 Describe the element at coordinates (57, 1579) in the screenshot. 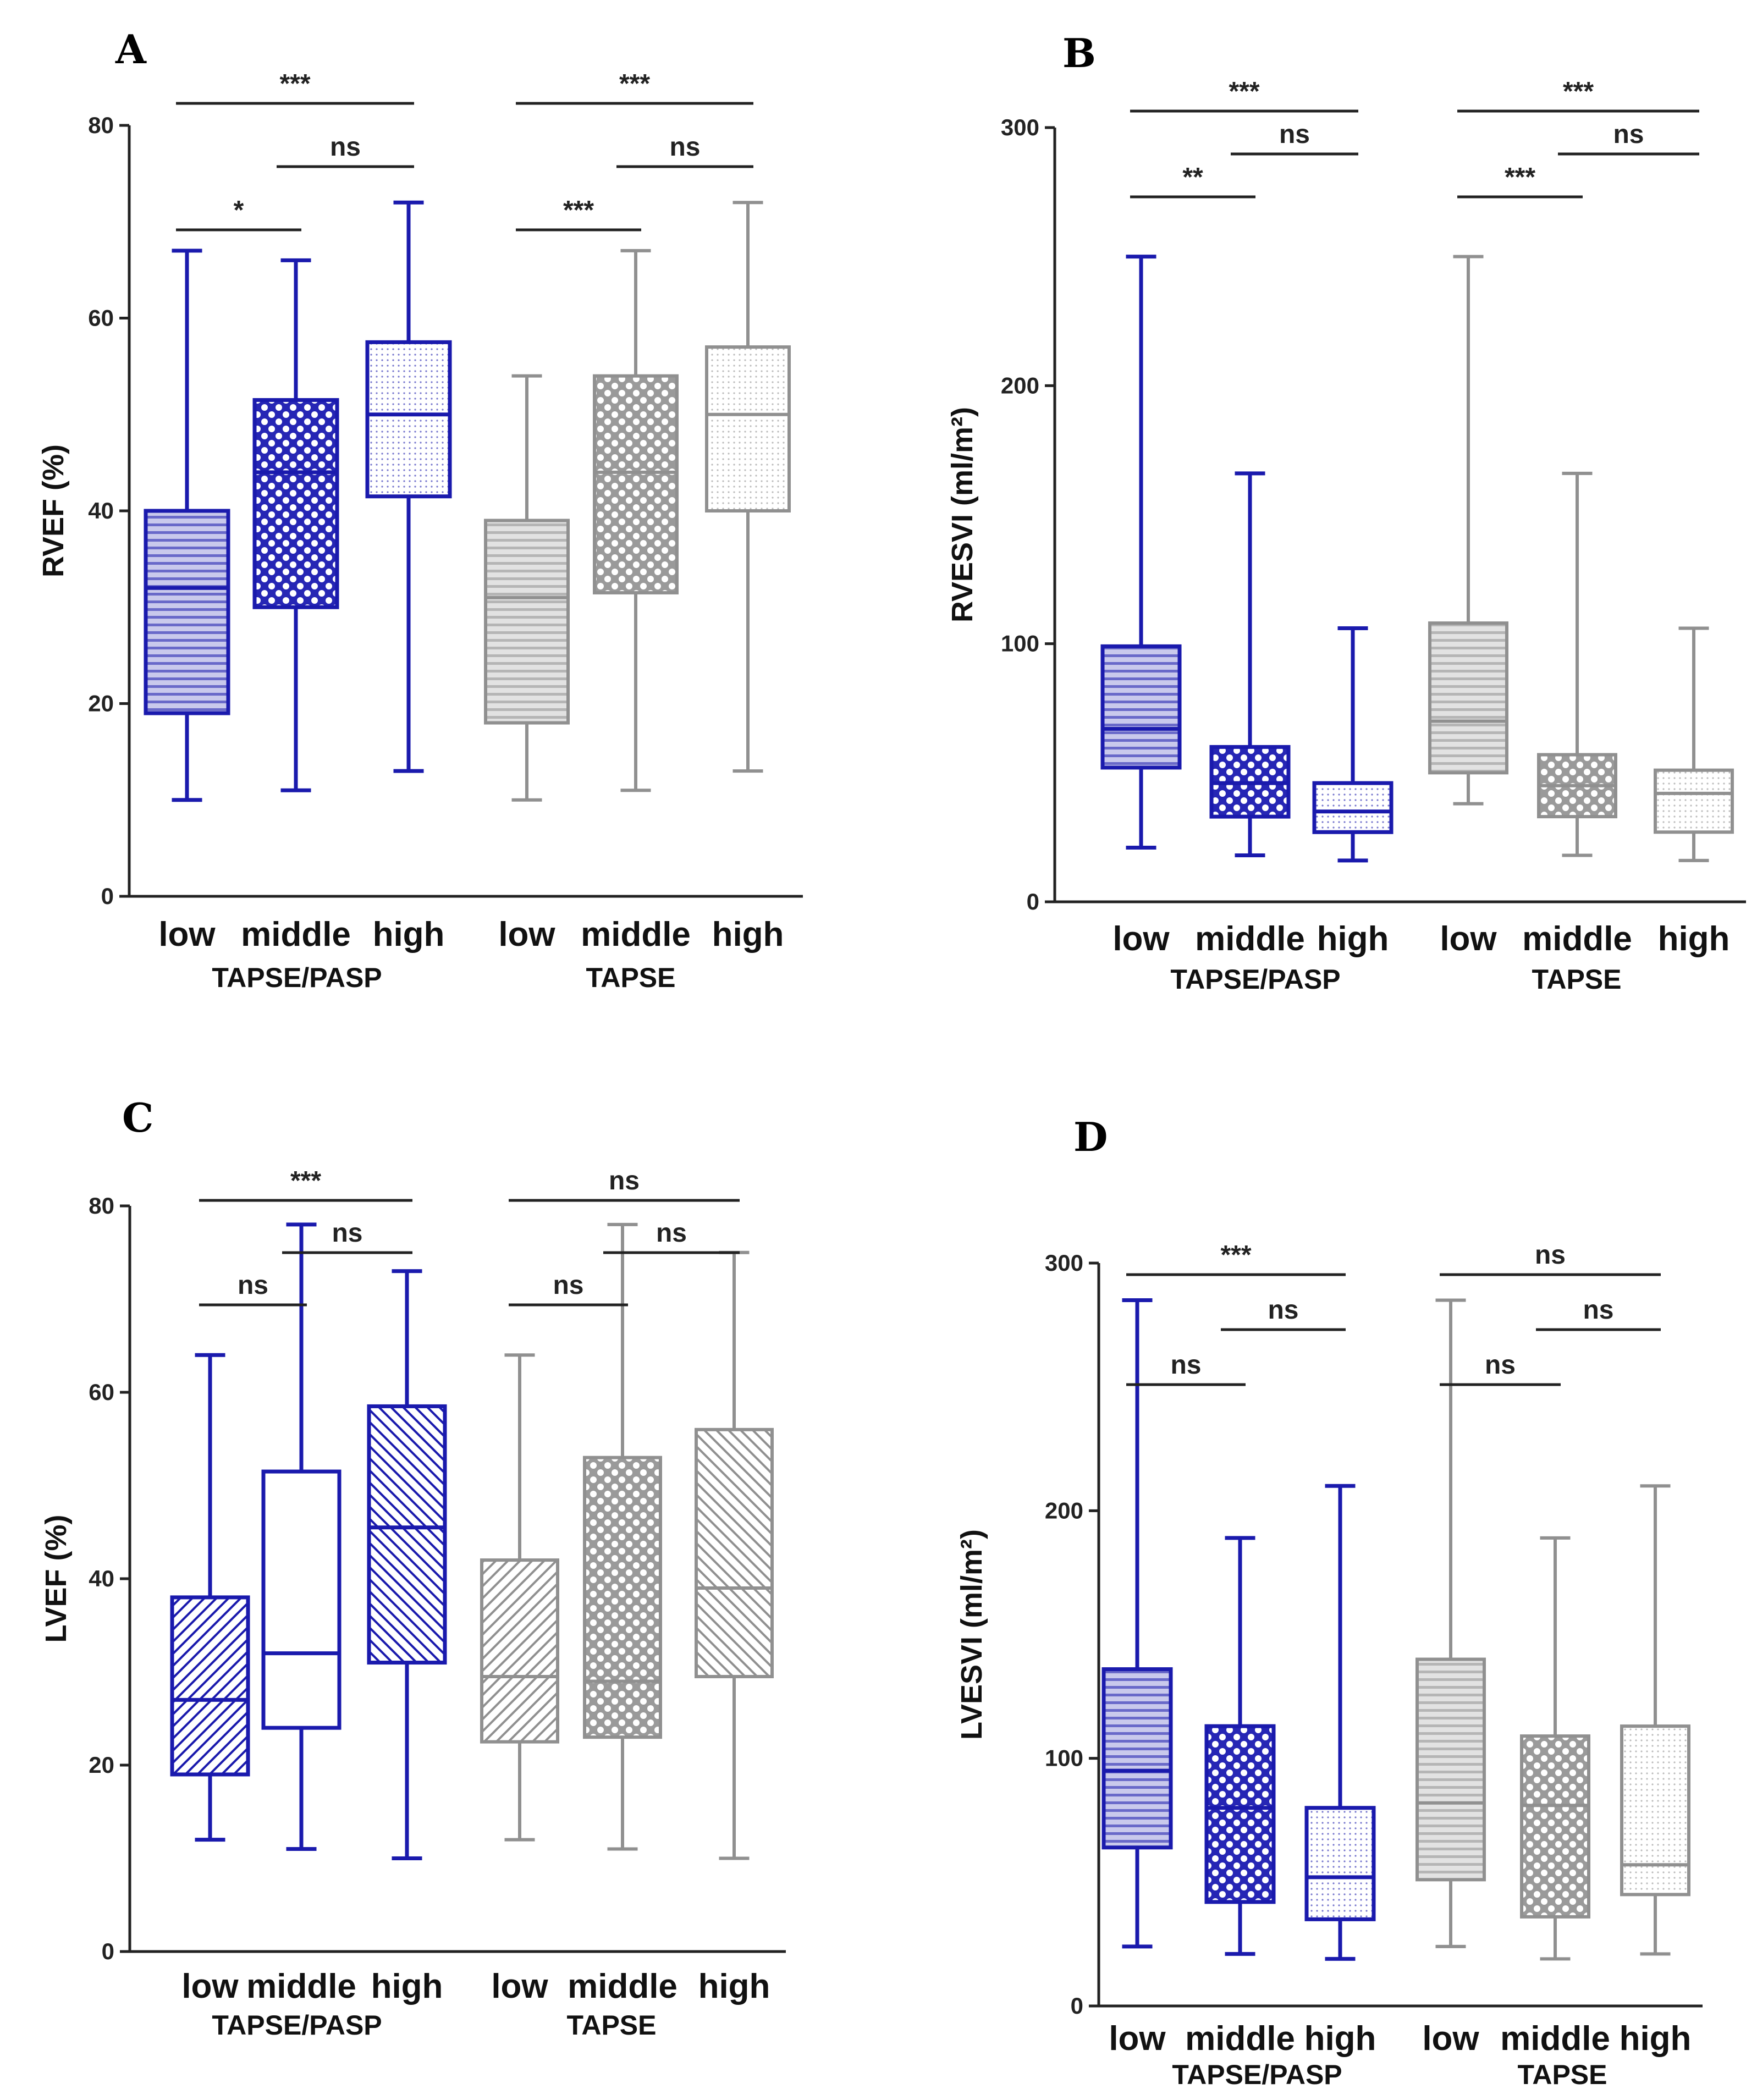

I see `y-axis-label: LVEF (%)` at that location.